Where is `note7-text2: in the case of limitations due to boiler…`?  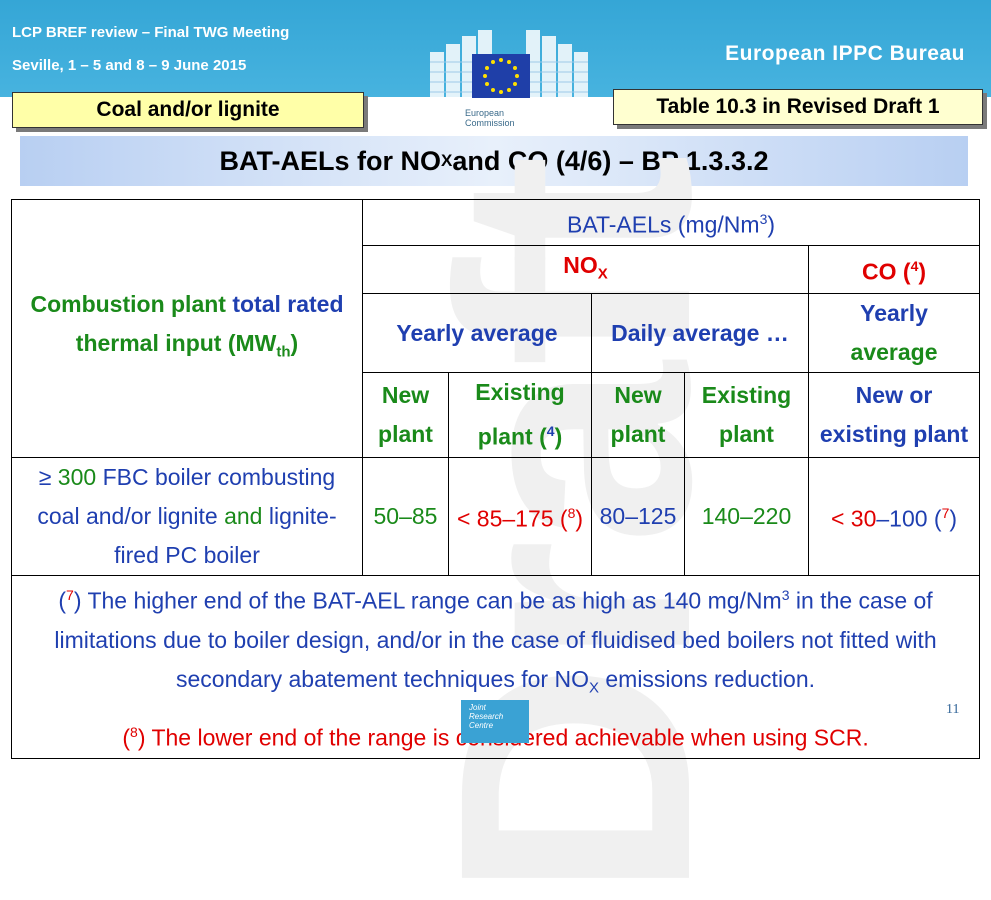
note7-text2: in the case of limitations due to boiler… is located at coordinates (495, 639).